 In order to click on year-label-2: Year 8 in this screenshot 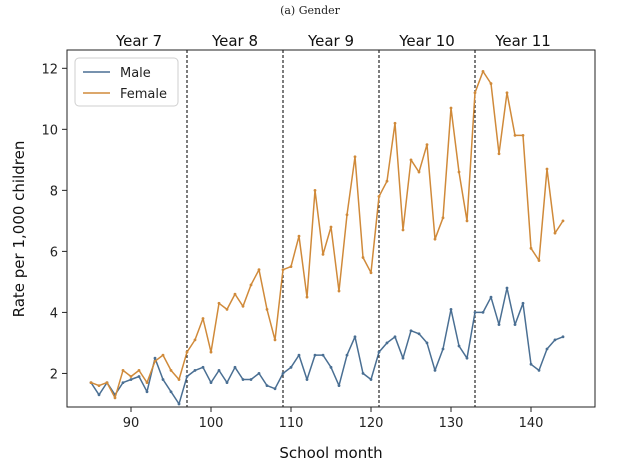, I will do `click(234, 41)`.